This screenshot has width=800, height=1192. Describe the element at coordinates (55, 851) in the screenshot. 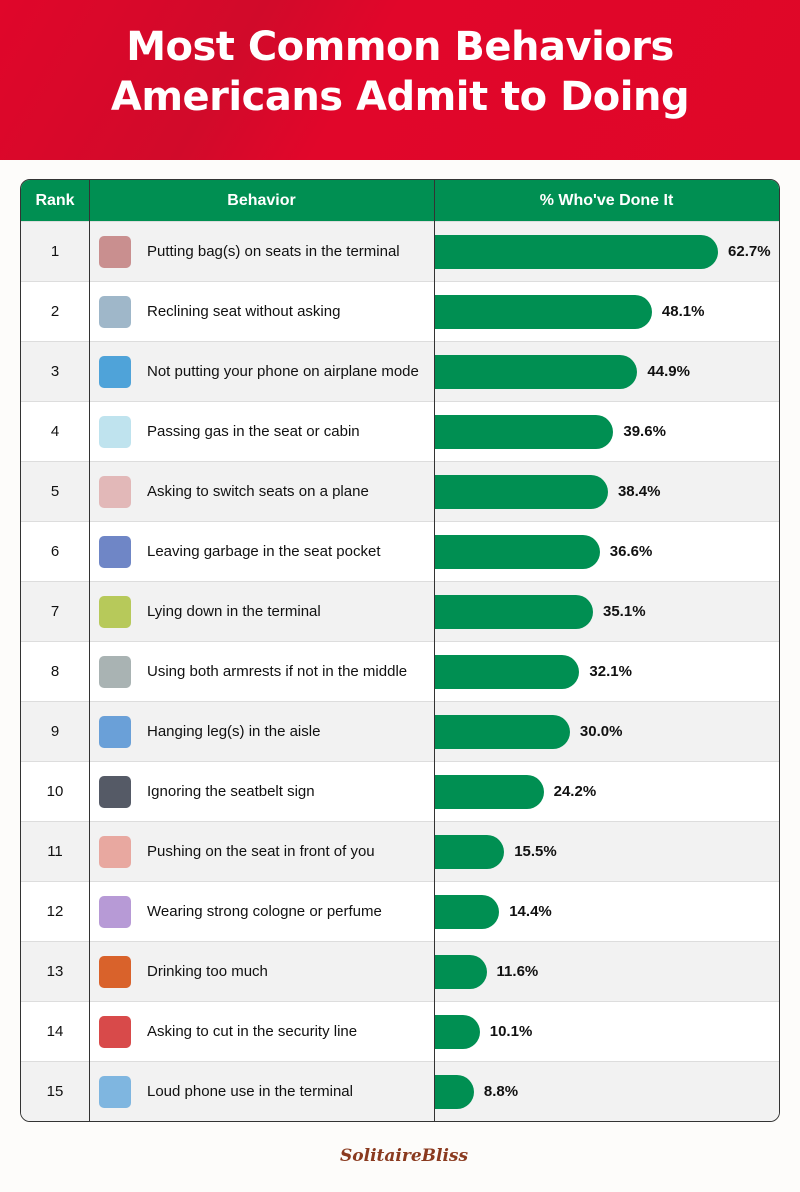

I see `rank-cell: 11` at that location.